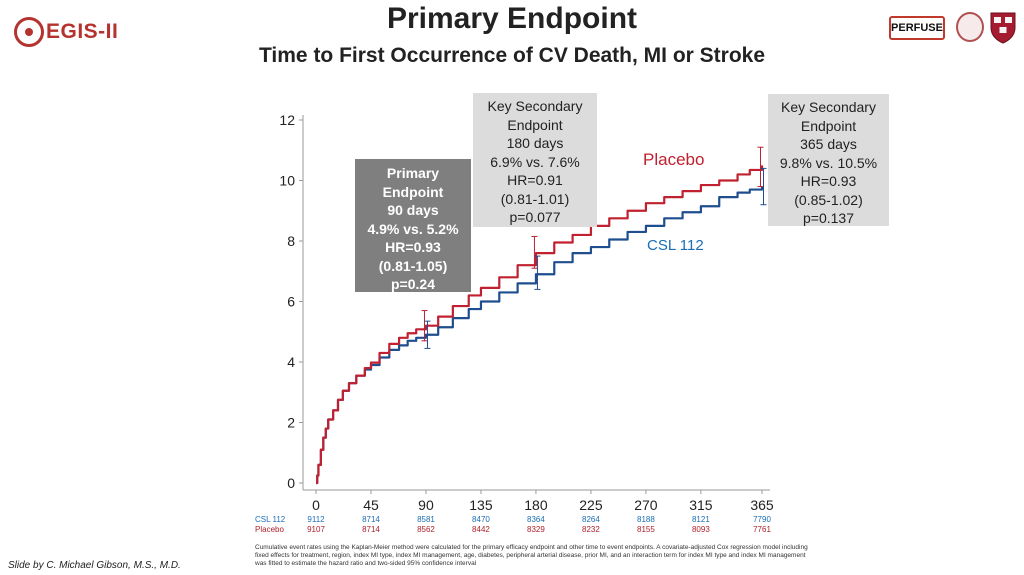  I want to click on y-tick-label: 0, so click(291, 483).